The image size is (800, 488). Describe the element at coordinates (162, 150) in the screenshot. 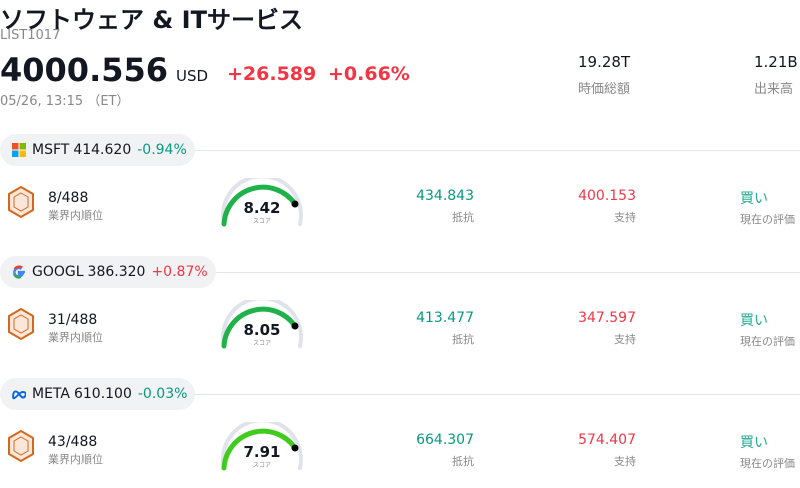

I see `stock-change: -0.94%` at that location.